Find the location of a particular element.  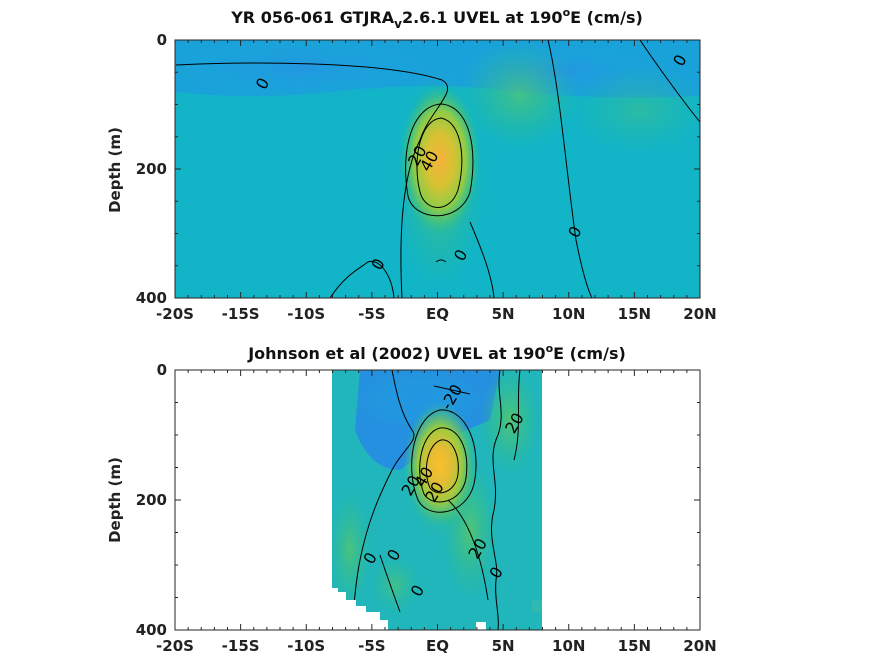

title-rest: 2.6.1 UVEL at 190 is located at coordinates (482, 17).